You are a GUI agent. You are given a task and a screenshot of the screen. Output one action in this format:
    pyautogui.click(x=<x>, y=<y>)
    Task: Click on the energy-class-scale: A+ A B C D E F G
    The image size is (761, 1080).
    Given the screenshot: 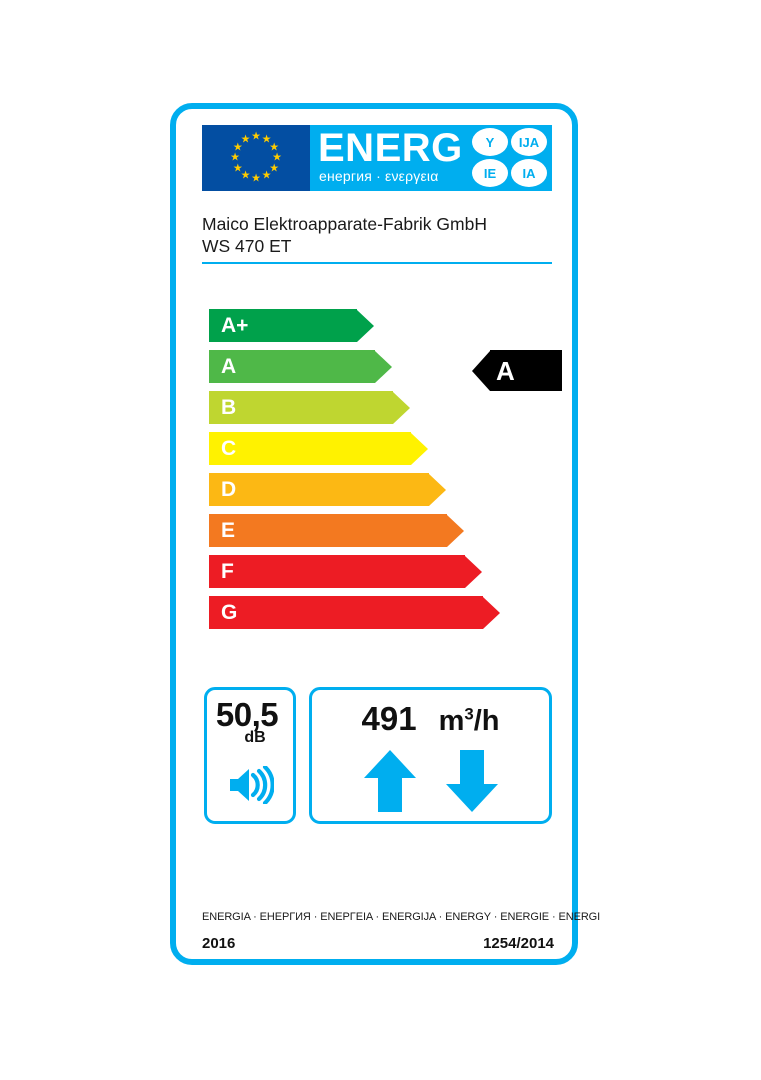 What is the action you would take?
    pyautogui.click(x=354, y=473)
    